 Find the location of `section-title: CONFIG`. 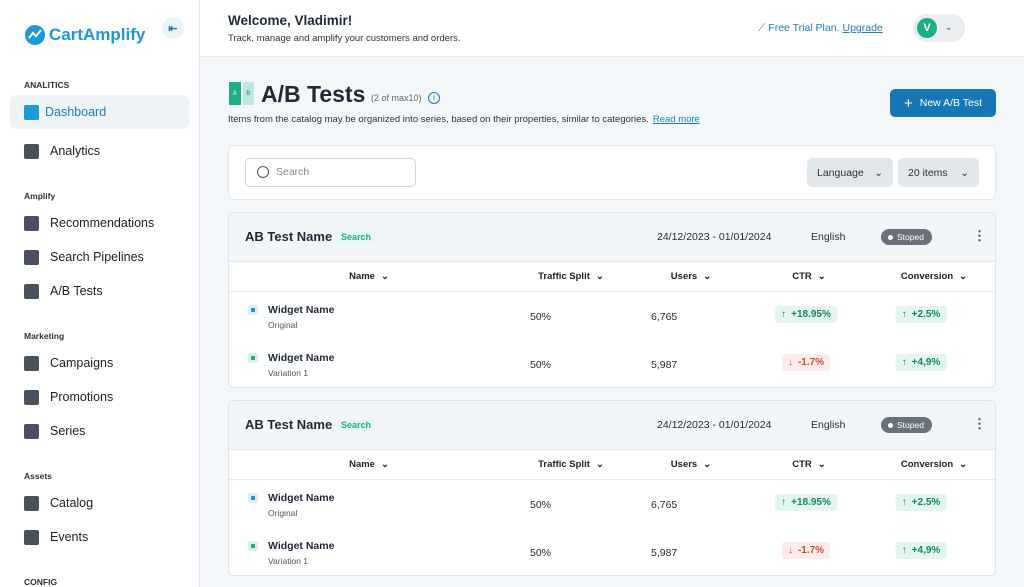

section-title: CONFIG is located at coordinates (41, 582).